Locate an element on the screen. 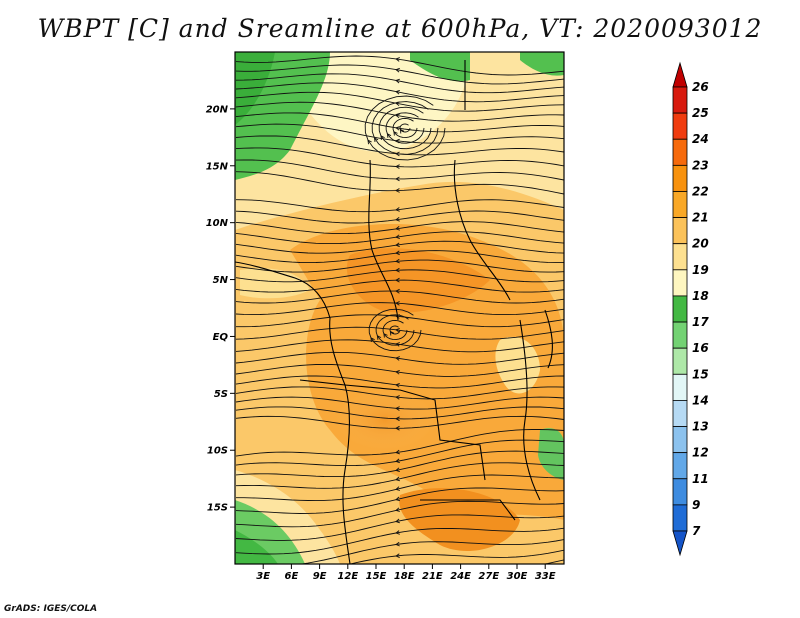  x-tick-label: 27E is located at coordinates (488, 576).